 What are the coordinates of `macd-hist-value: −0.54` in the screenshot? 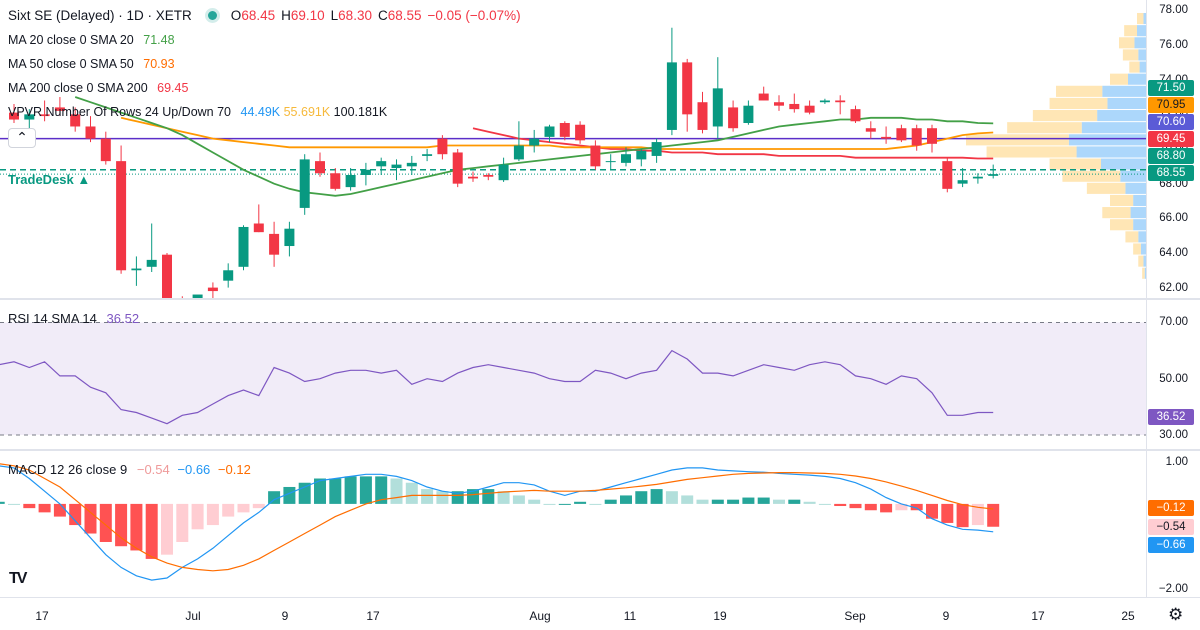 It's located at (153, 469).